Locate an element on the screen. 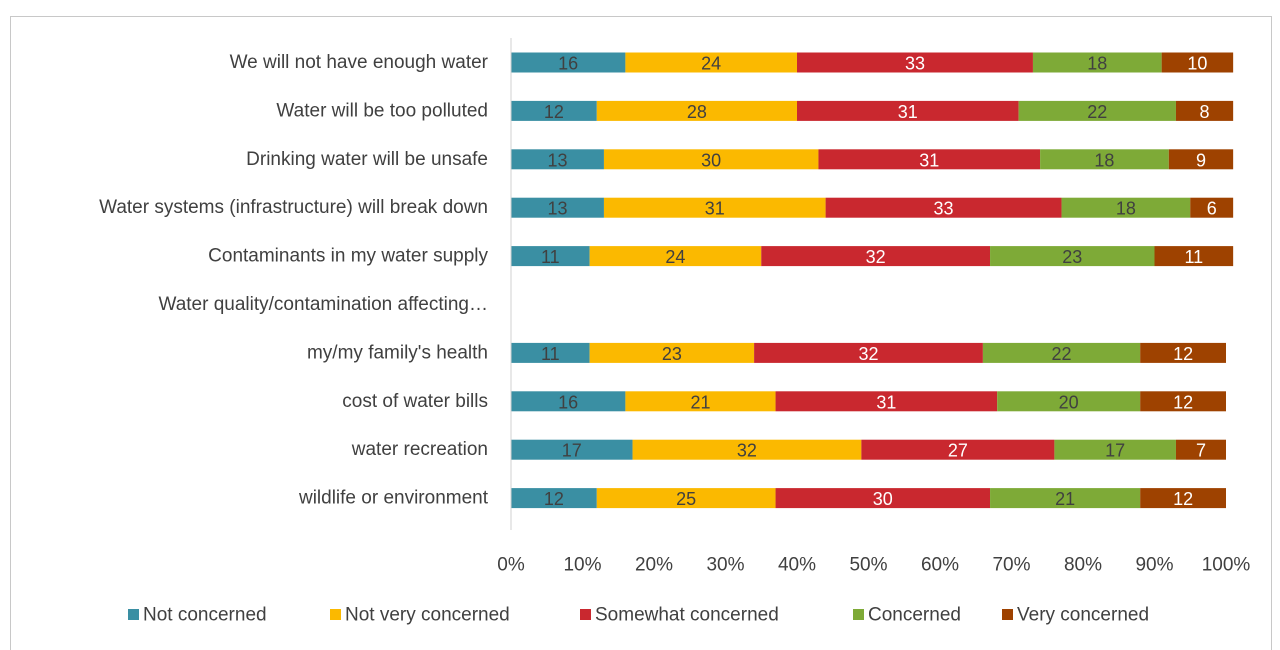  legend-item: Somewhat concerned is located at coordinates (679, 615).